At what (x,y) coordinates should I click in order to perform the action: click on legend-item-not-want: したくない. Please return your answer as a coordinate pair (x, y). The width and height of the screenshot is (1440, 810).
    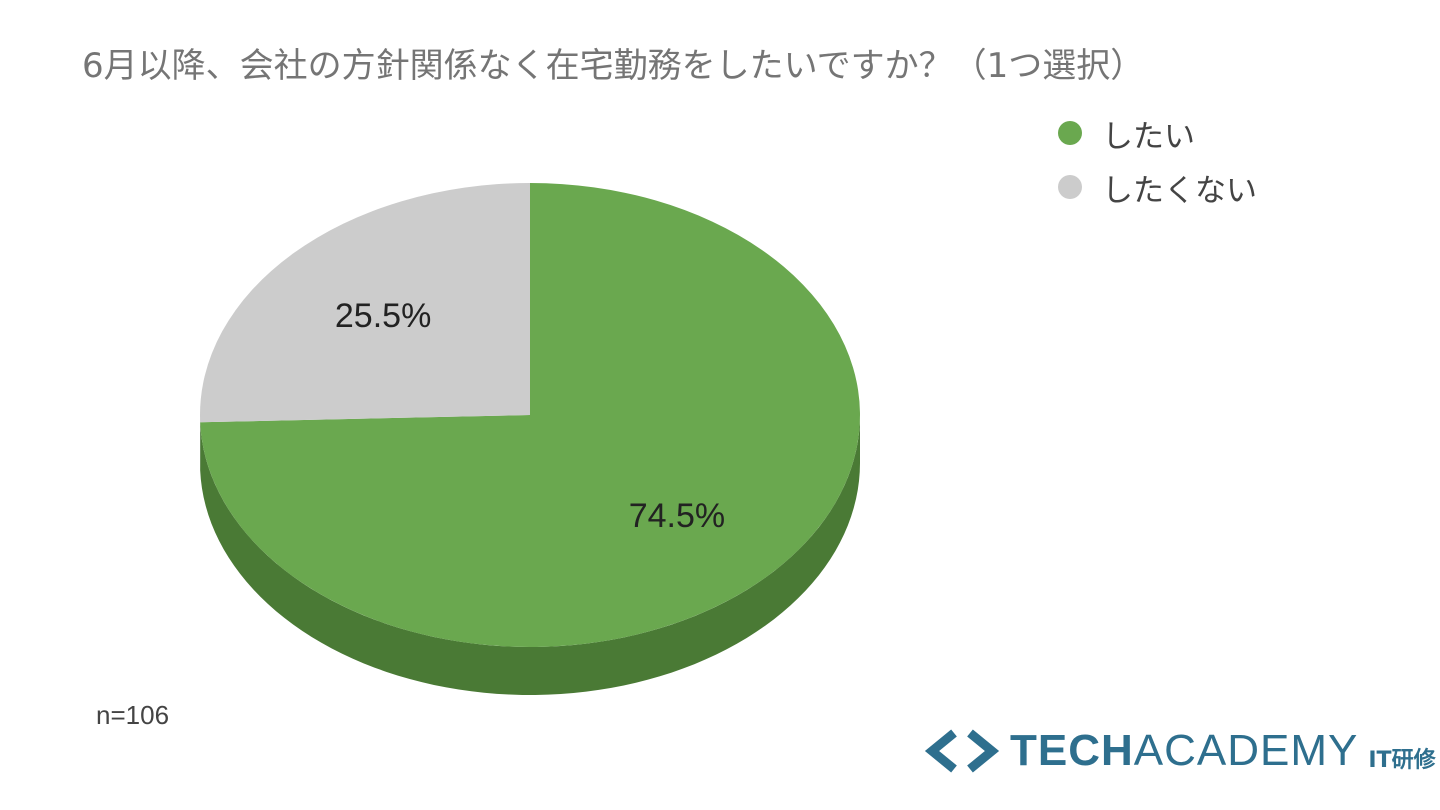
    Looking at the image, I should click on (1157, 187).